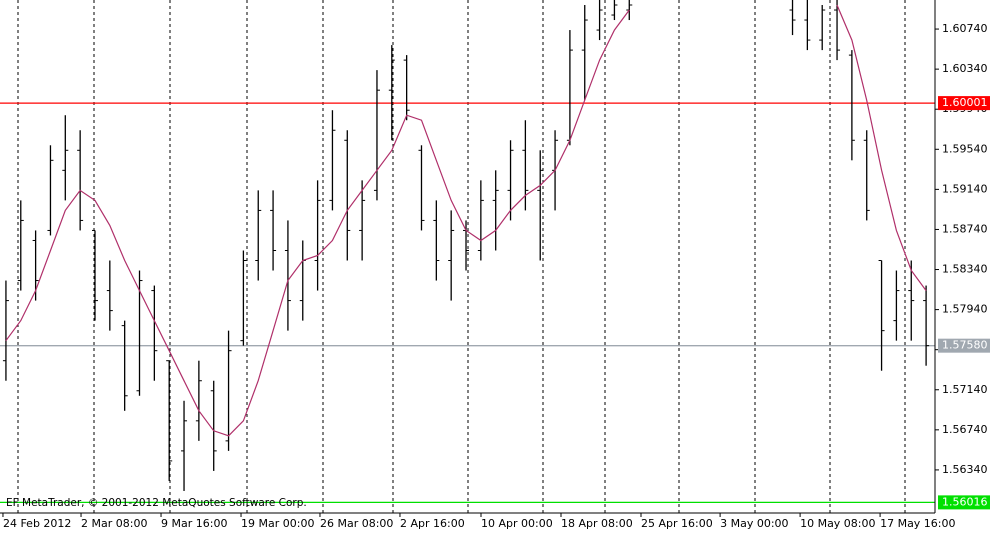 This screenshot has width=1001, height=538. What do you see at coordinates (965, 148) in the screenshot?
I see `y-tick-label: 1.59540` at bounding box center [965, 148].